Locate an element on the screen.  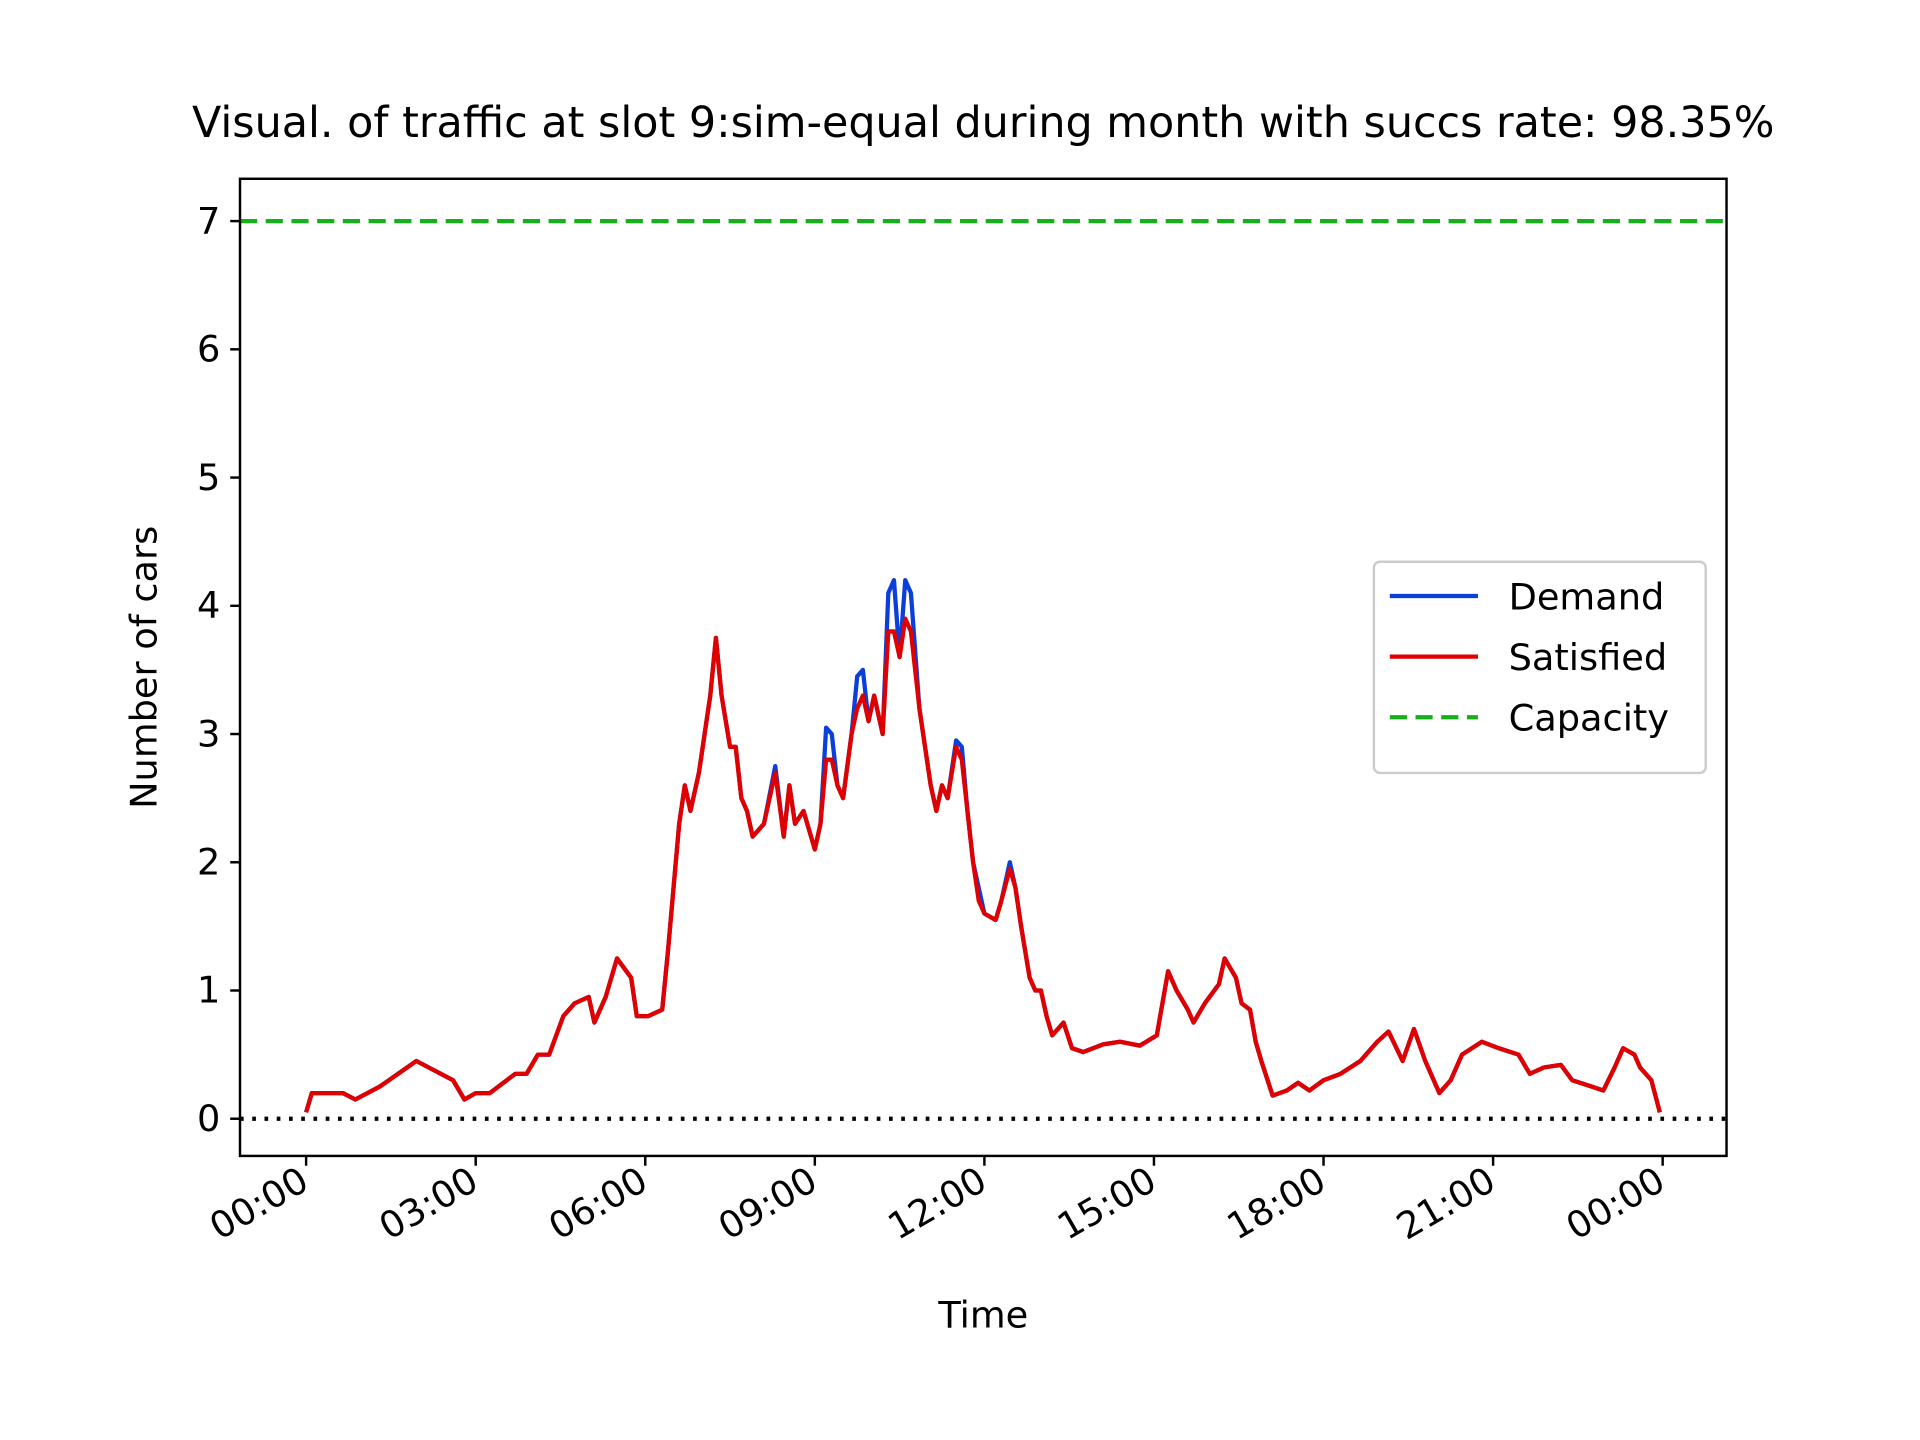
legend-label: Demand is located at coordinates (1587, 596).